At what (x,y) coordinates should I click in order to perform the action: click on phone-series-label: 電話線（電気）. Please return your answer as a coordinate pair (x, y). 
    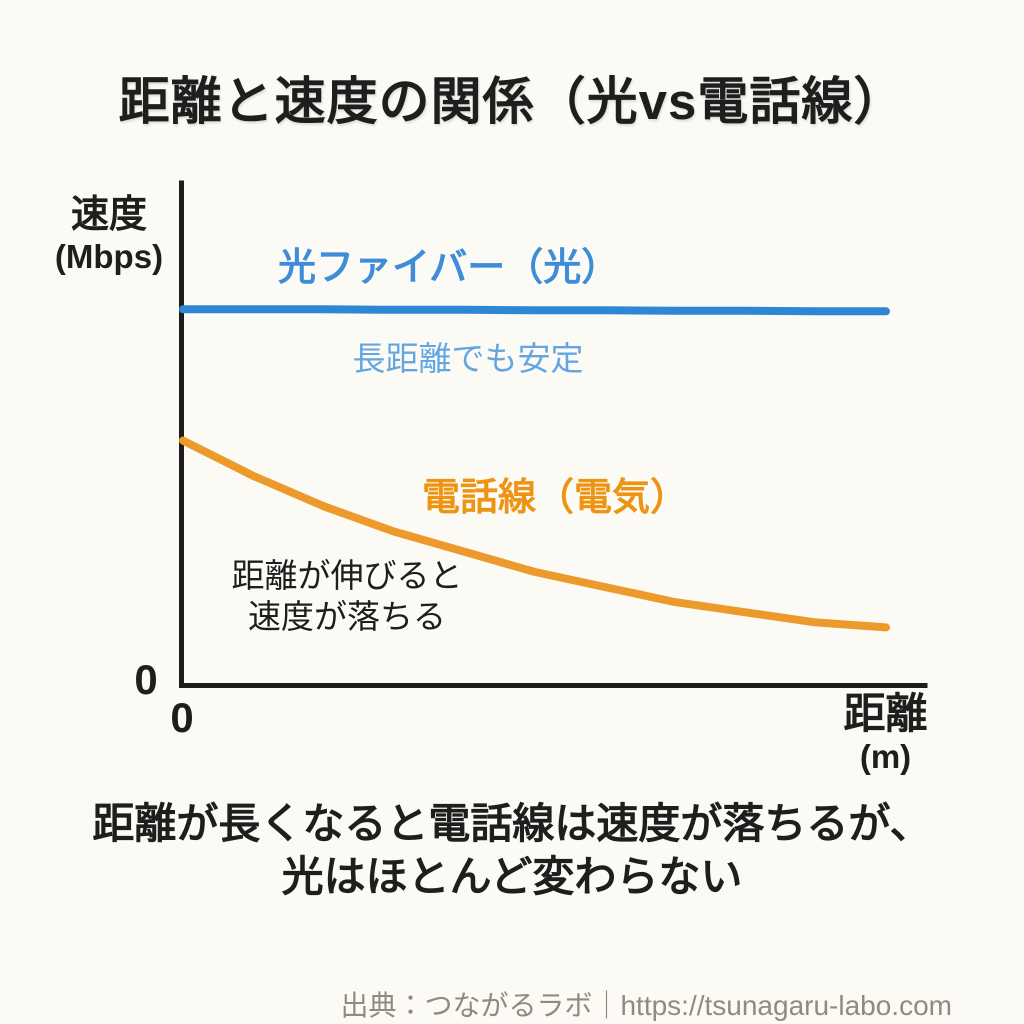
    Looking at the image, I should click on (554, 498).